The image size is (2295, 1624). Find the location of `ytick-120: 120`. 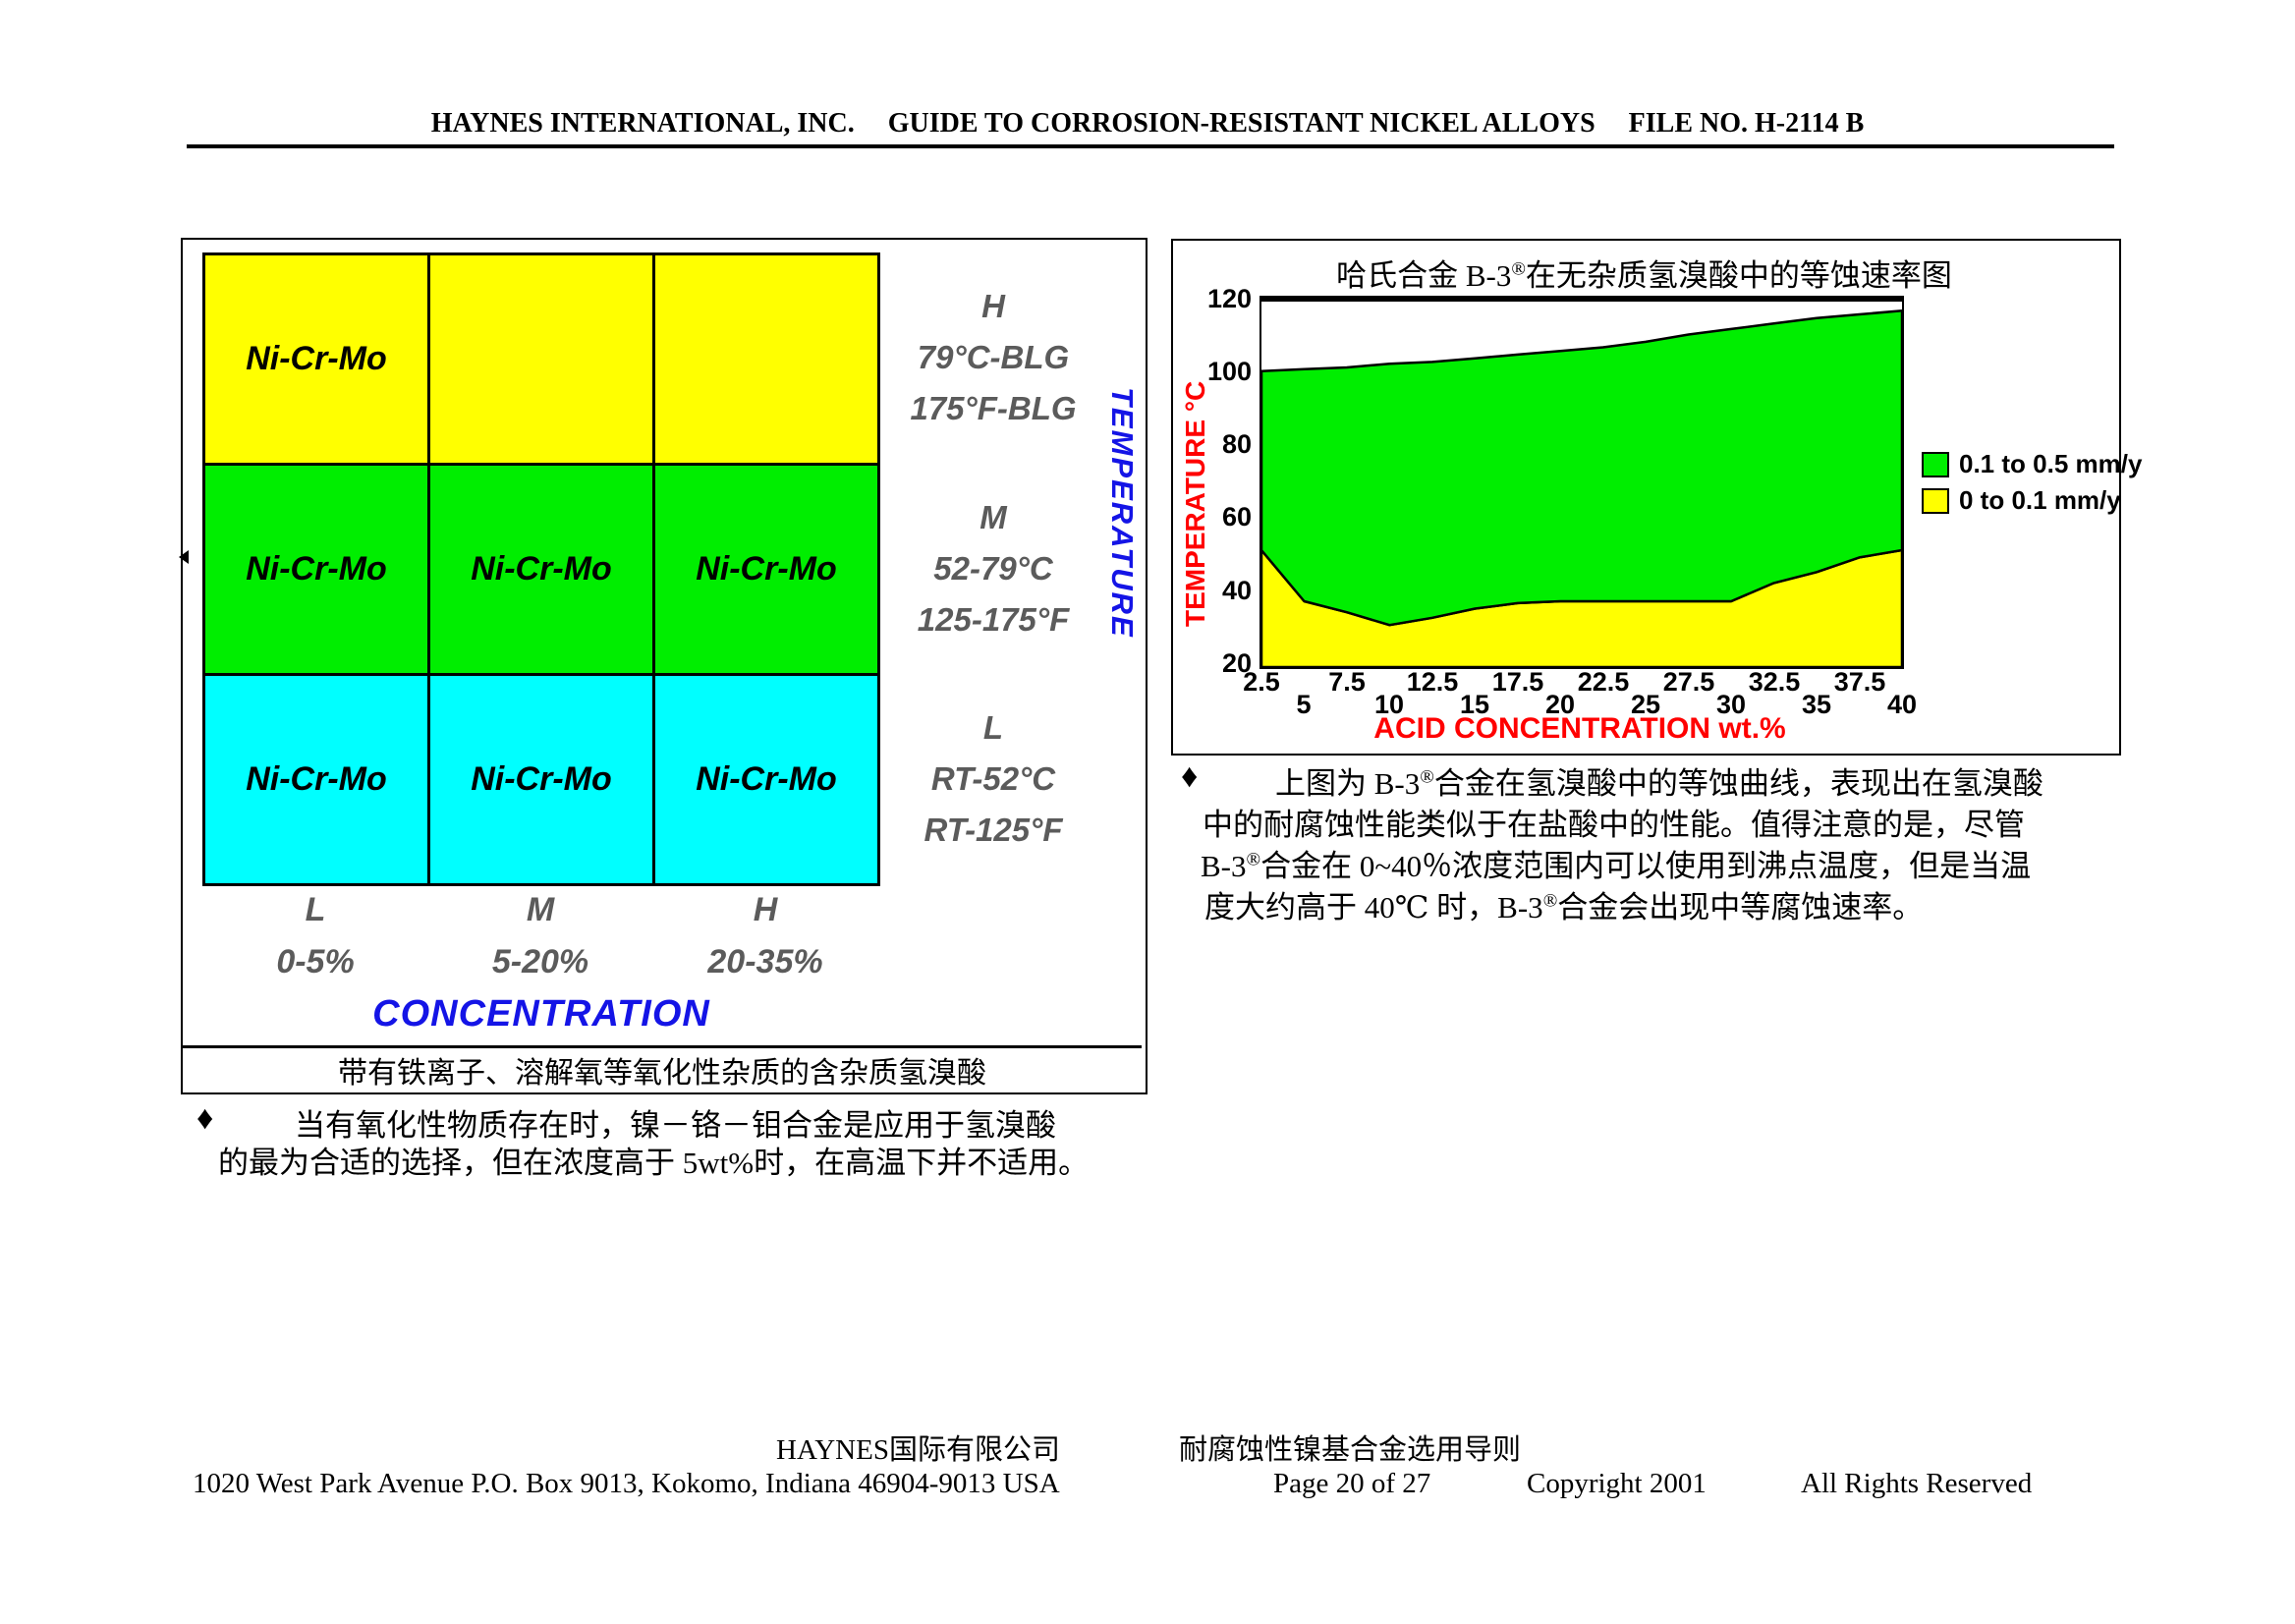

ytick-120: 120 is located at coordinates (1229, 298).